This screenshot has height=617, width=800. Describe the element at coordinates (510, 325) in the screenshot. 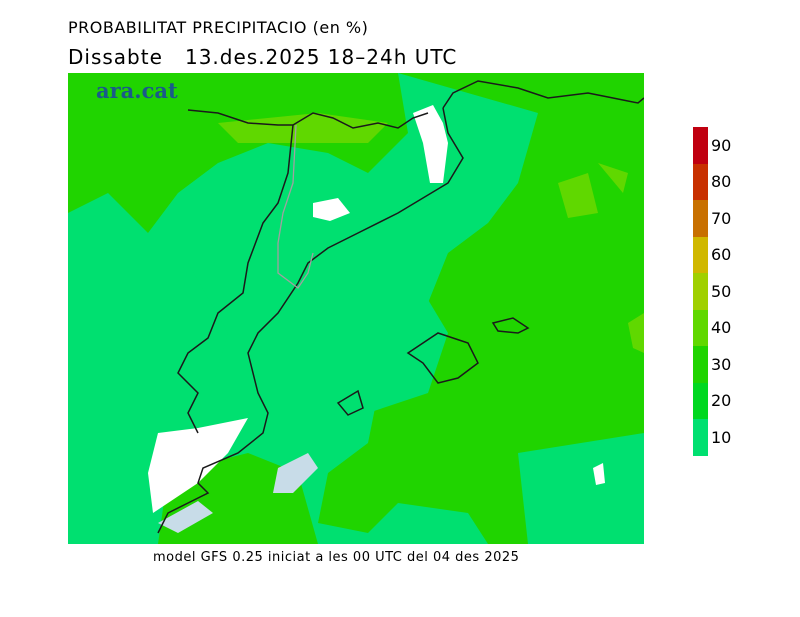

I see `coastline-menorca` at that location.